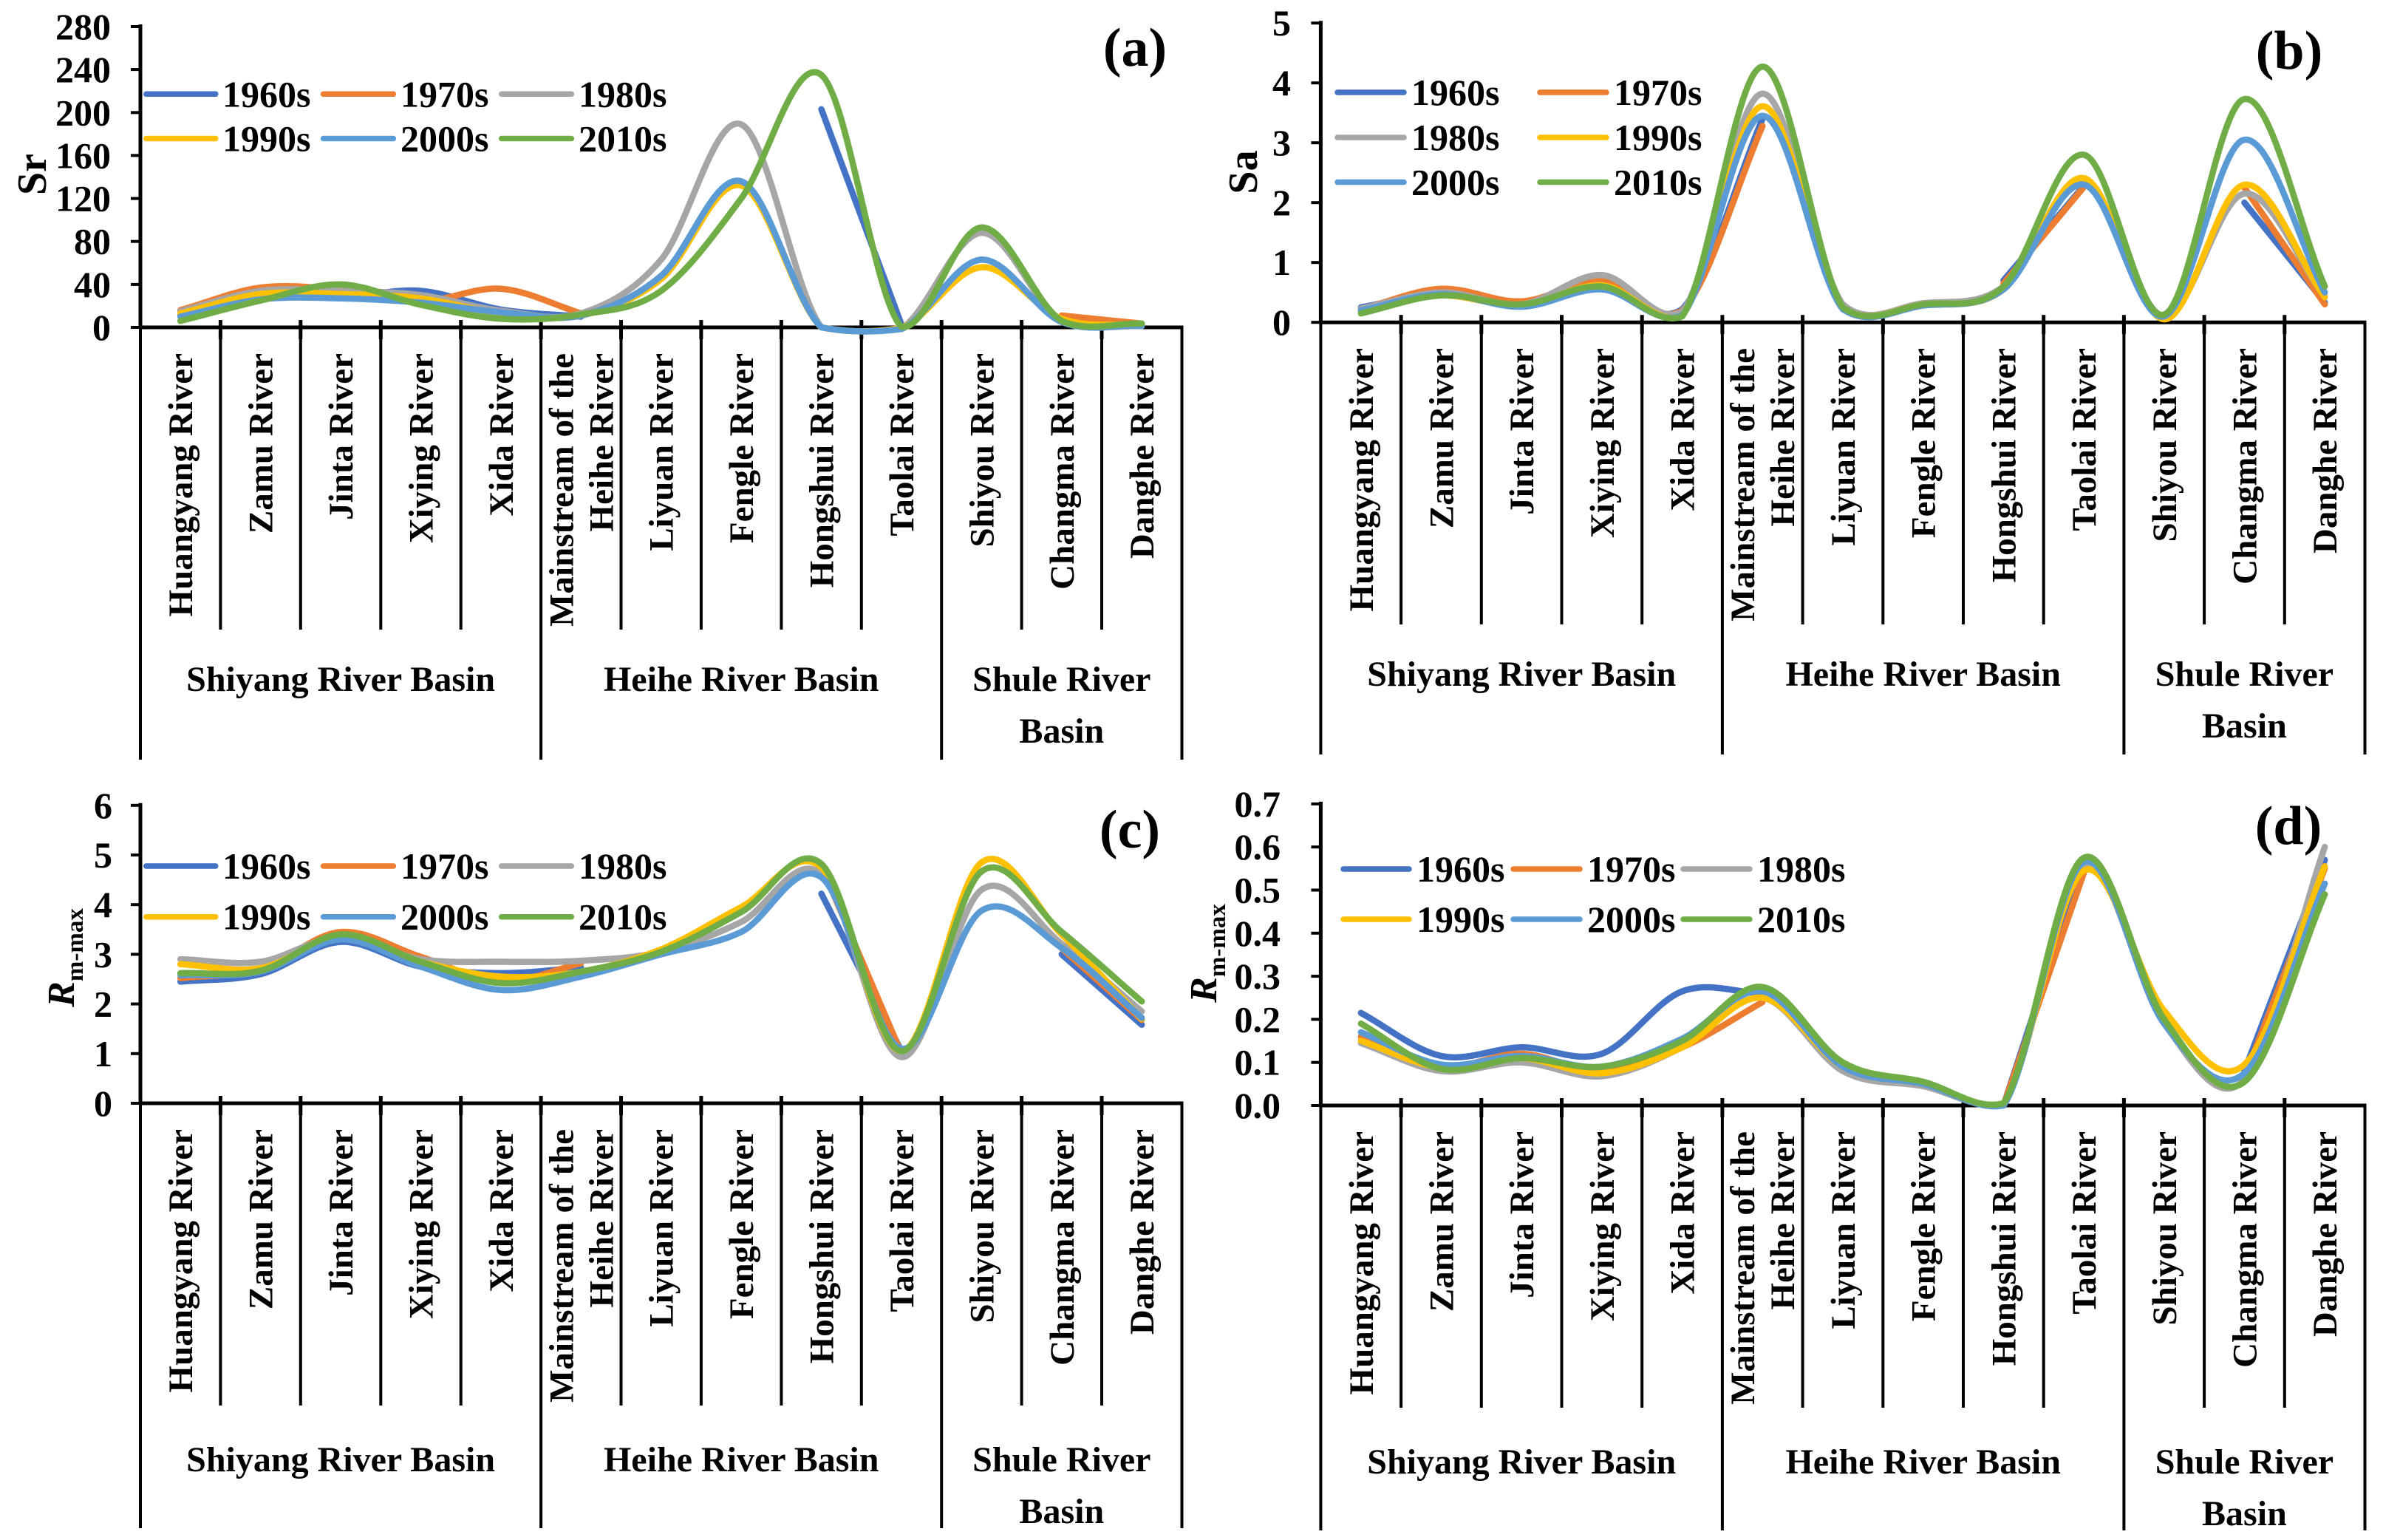  What do you see at coordinates (1281, 202) in the screenshot?
I see `svg-text: 2` at bounding box center [1281, 202].